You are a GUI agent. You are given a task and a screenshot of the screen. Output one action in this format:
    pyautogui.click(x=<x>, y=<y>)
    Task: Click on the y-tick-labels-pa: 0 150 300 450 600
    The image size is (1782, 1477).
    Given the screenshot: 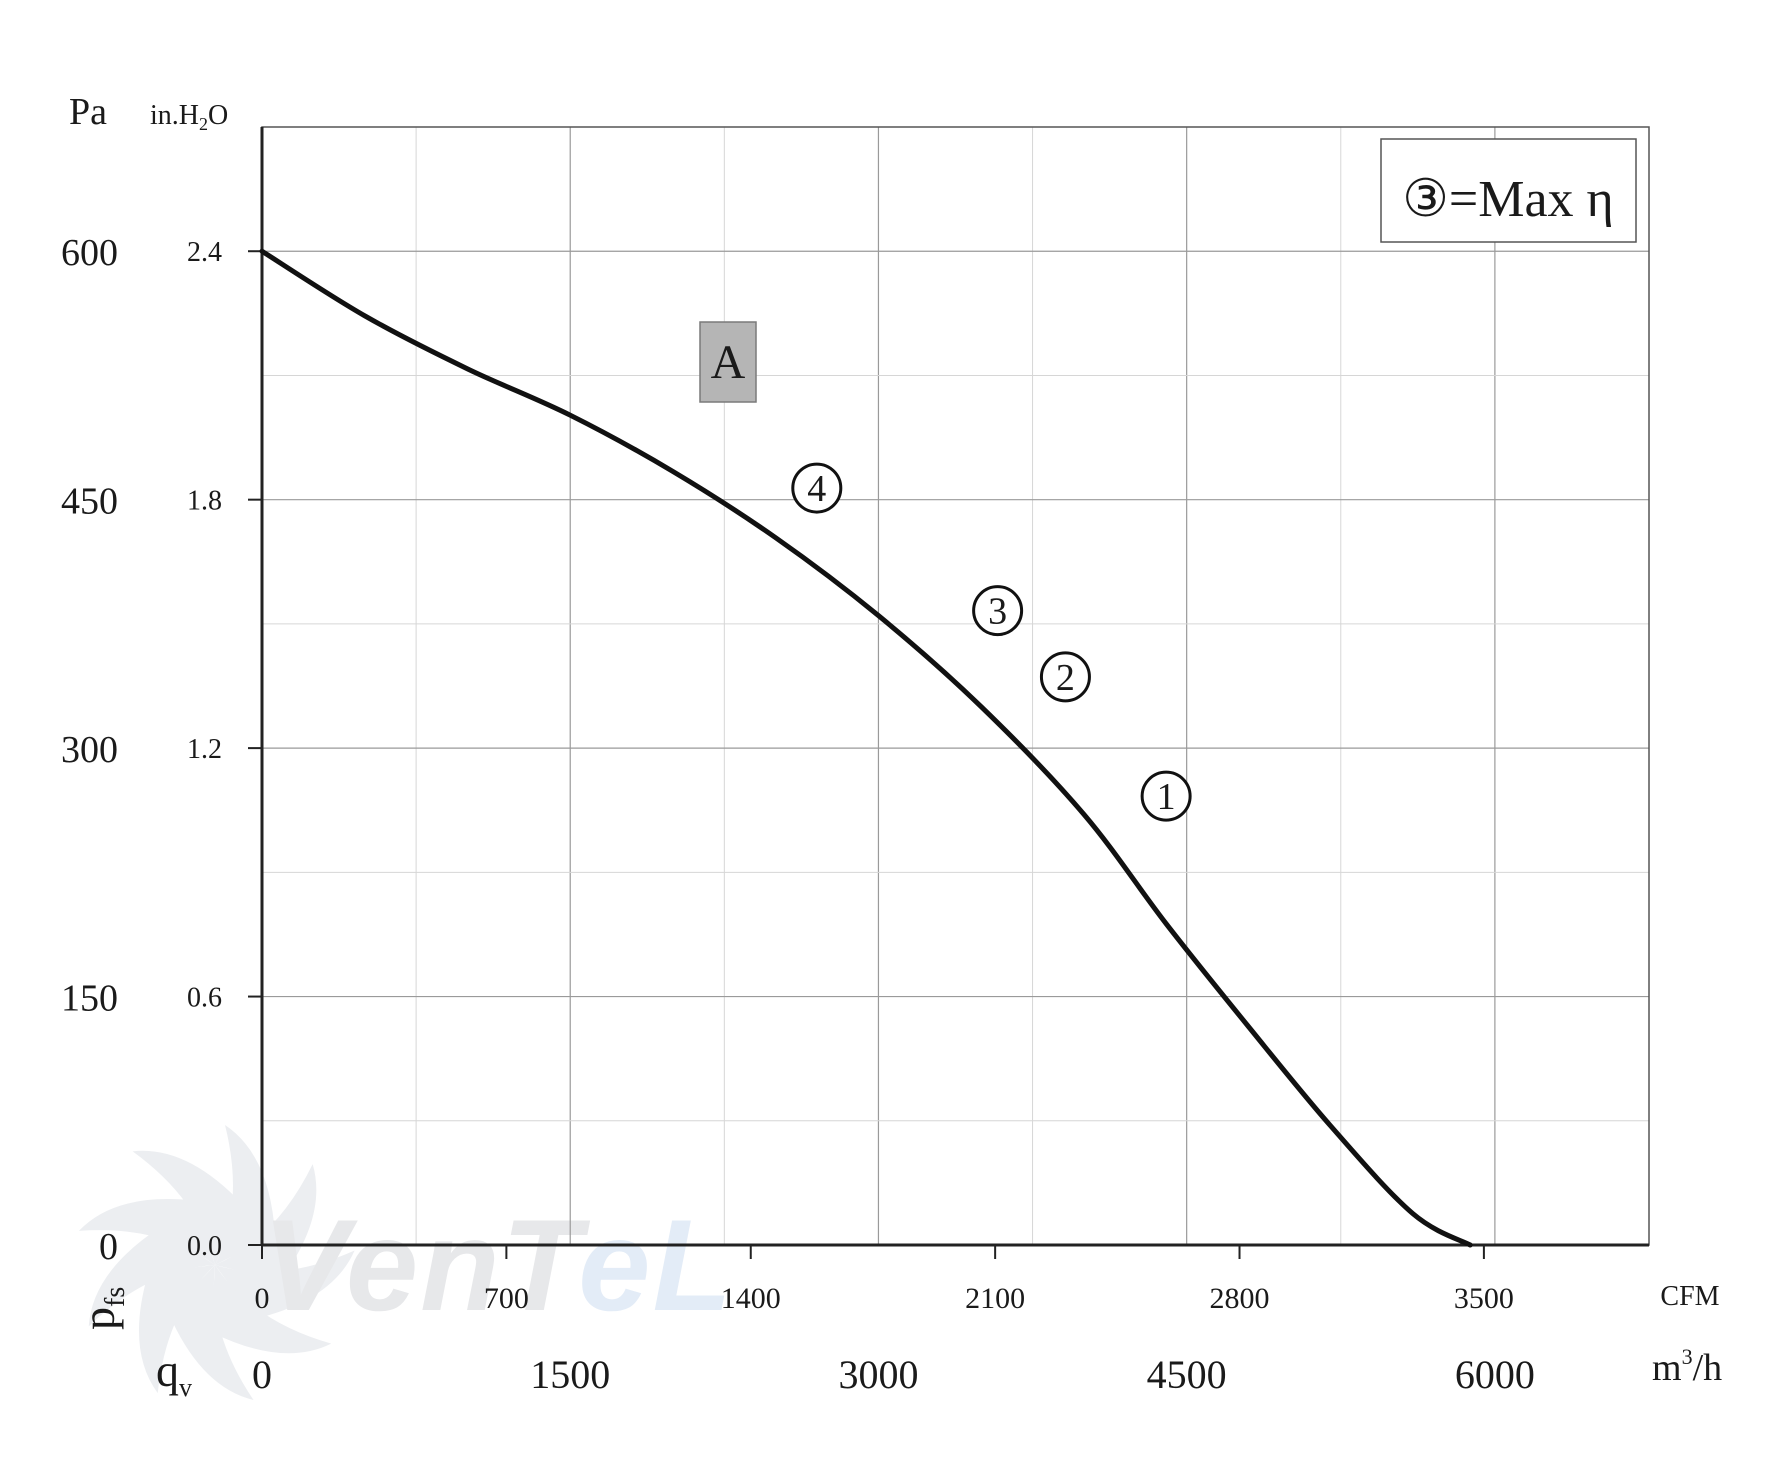 What is the action you would take?
    pyautogui.click(x=89, y=750)
    